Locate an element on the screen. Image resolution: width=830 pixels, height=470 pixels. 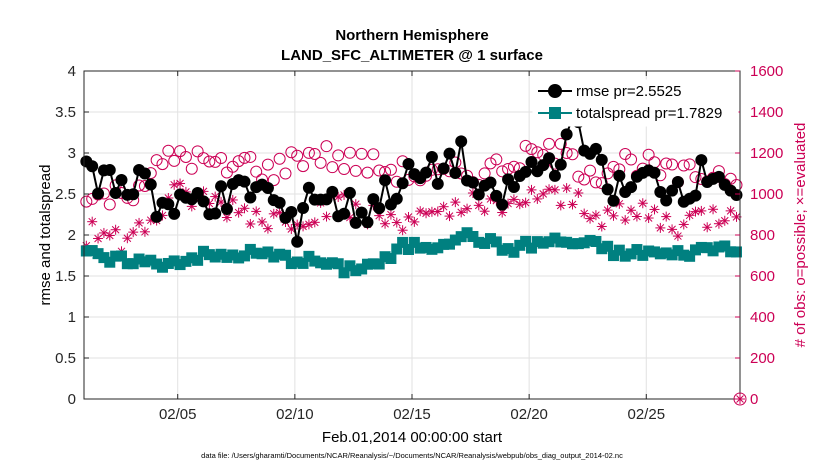
chart-title: Northern Hemisphere is located at coordinates (411, 35).